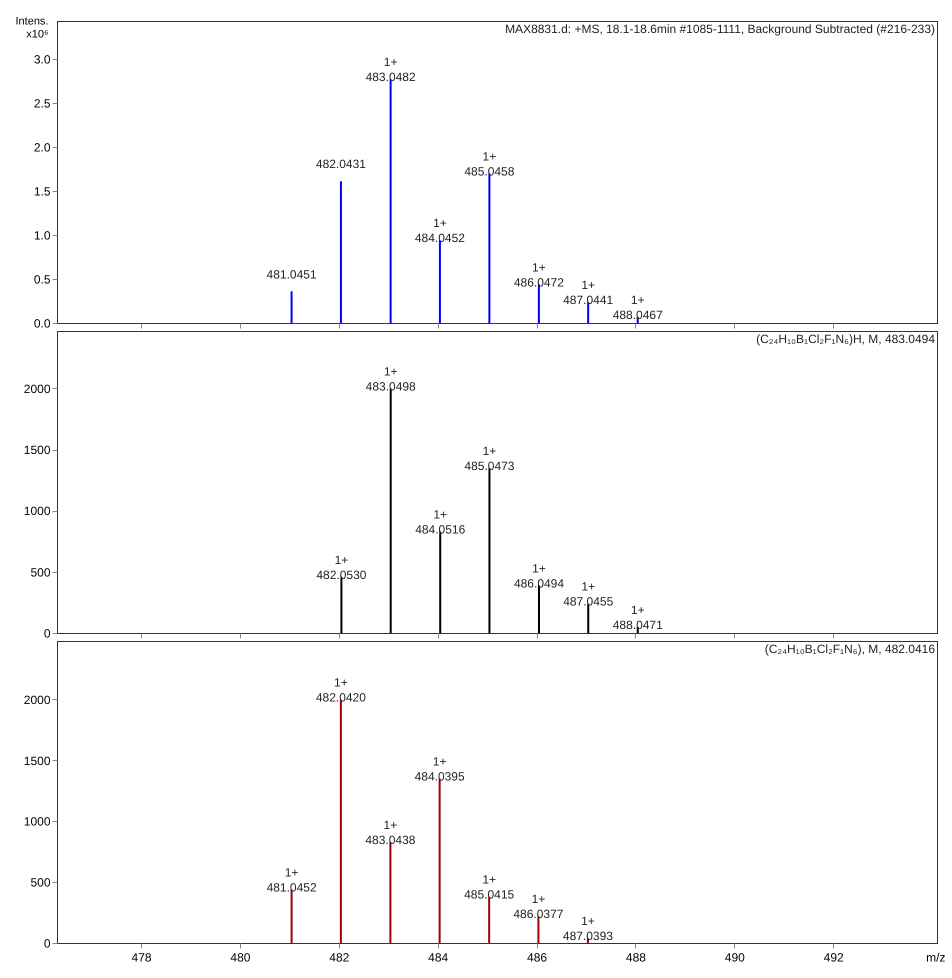 This screenshot has width=952, height=978. Describe the element at coordinates (440, 231) in the screenshot. I see `annotation: 1+ 484.0452` at that location.